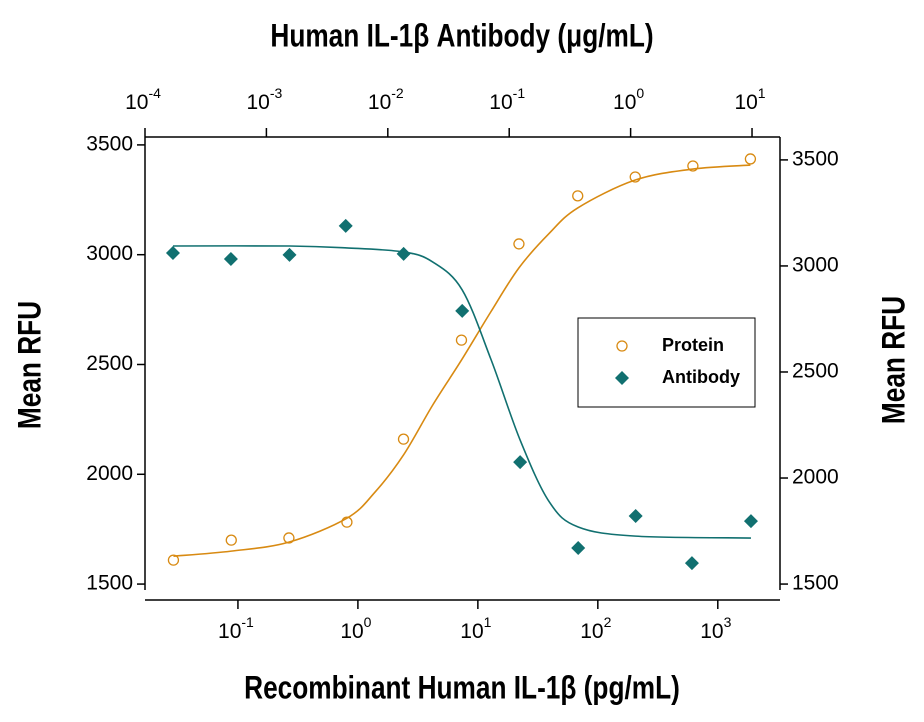 The height and width of the screenshot is (722, 924). What do you see at coordinates (815, 477) in the screenshot?
I see `y2-tick-label: 2000` at bounding box center [815, 477].